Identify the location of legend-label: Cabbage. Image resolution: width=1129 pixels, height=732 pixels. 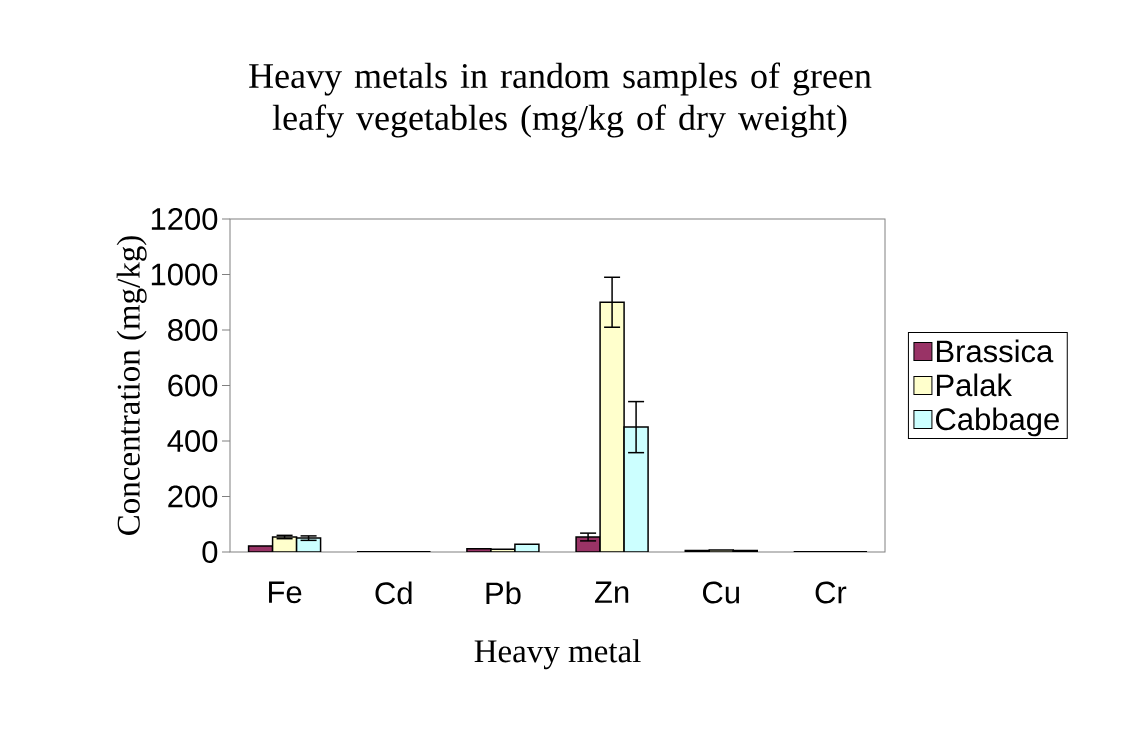
(997, 422).